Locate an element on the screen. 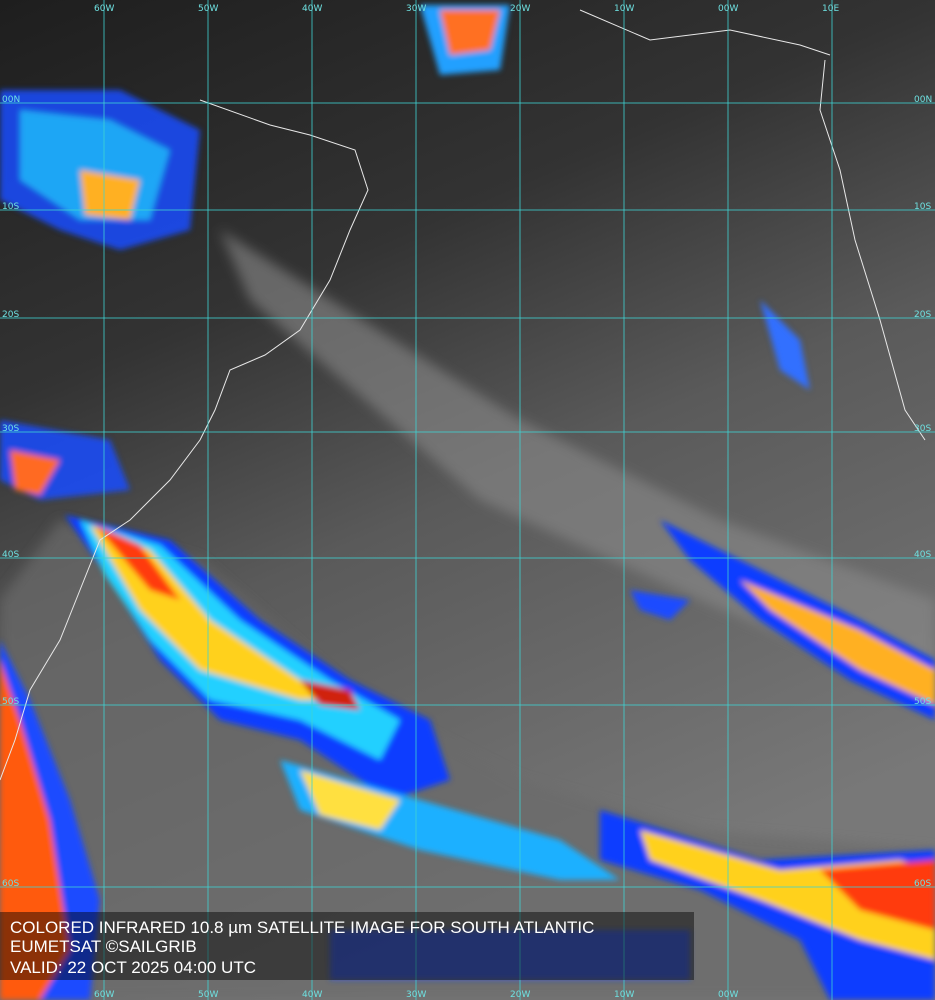  lon-label-top: 10W is located at coordinates (624, 9).